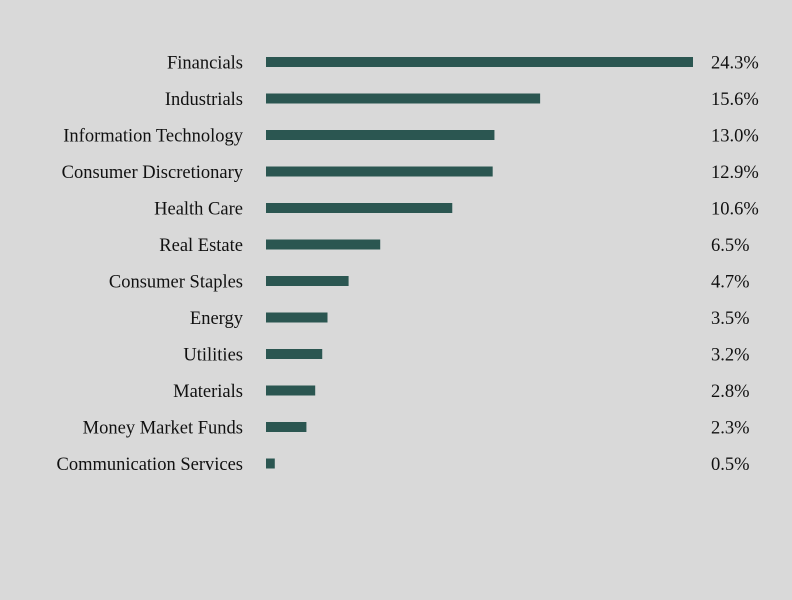 The height and width of the screenshot is (600, 792). I want to click on category-label: Health Care, so click(198, 210).